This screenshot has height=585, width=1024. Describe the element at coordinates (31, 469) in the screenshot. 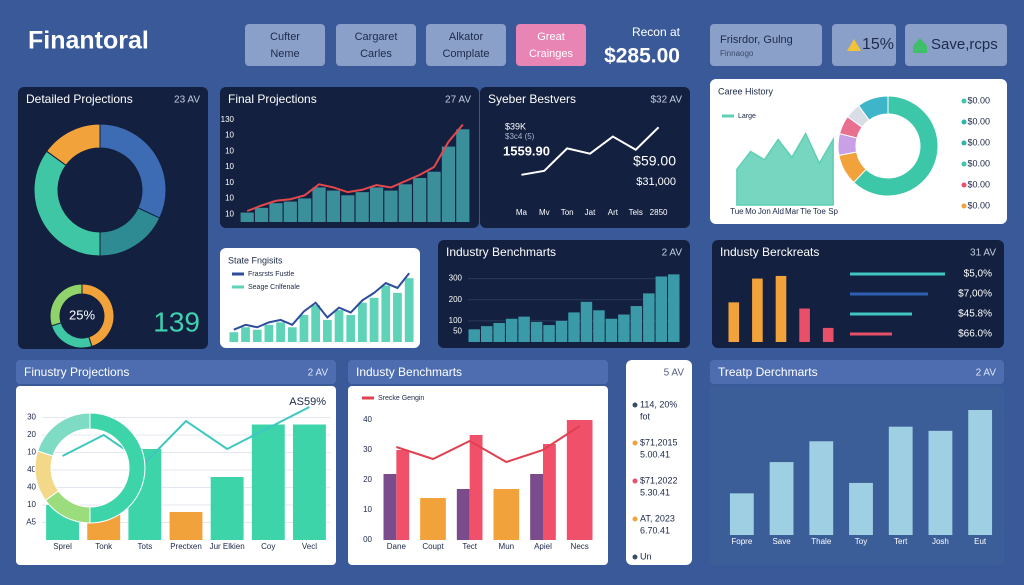

I see `y-tick-label: 40` at that location.